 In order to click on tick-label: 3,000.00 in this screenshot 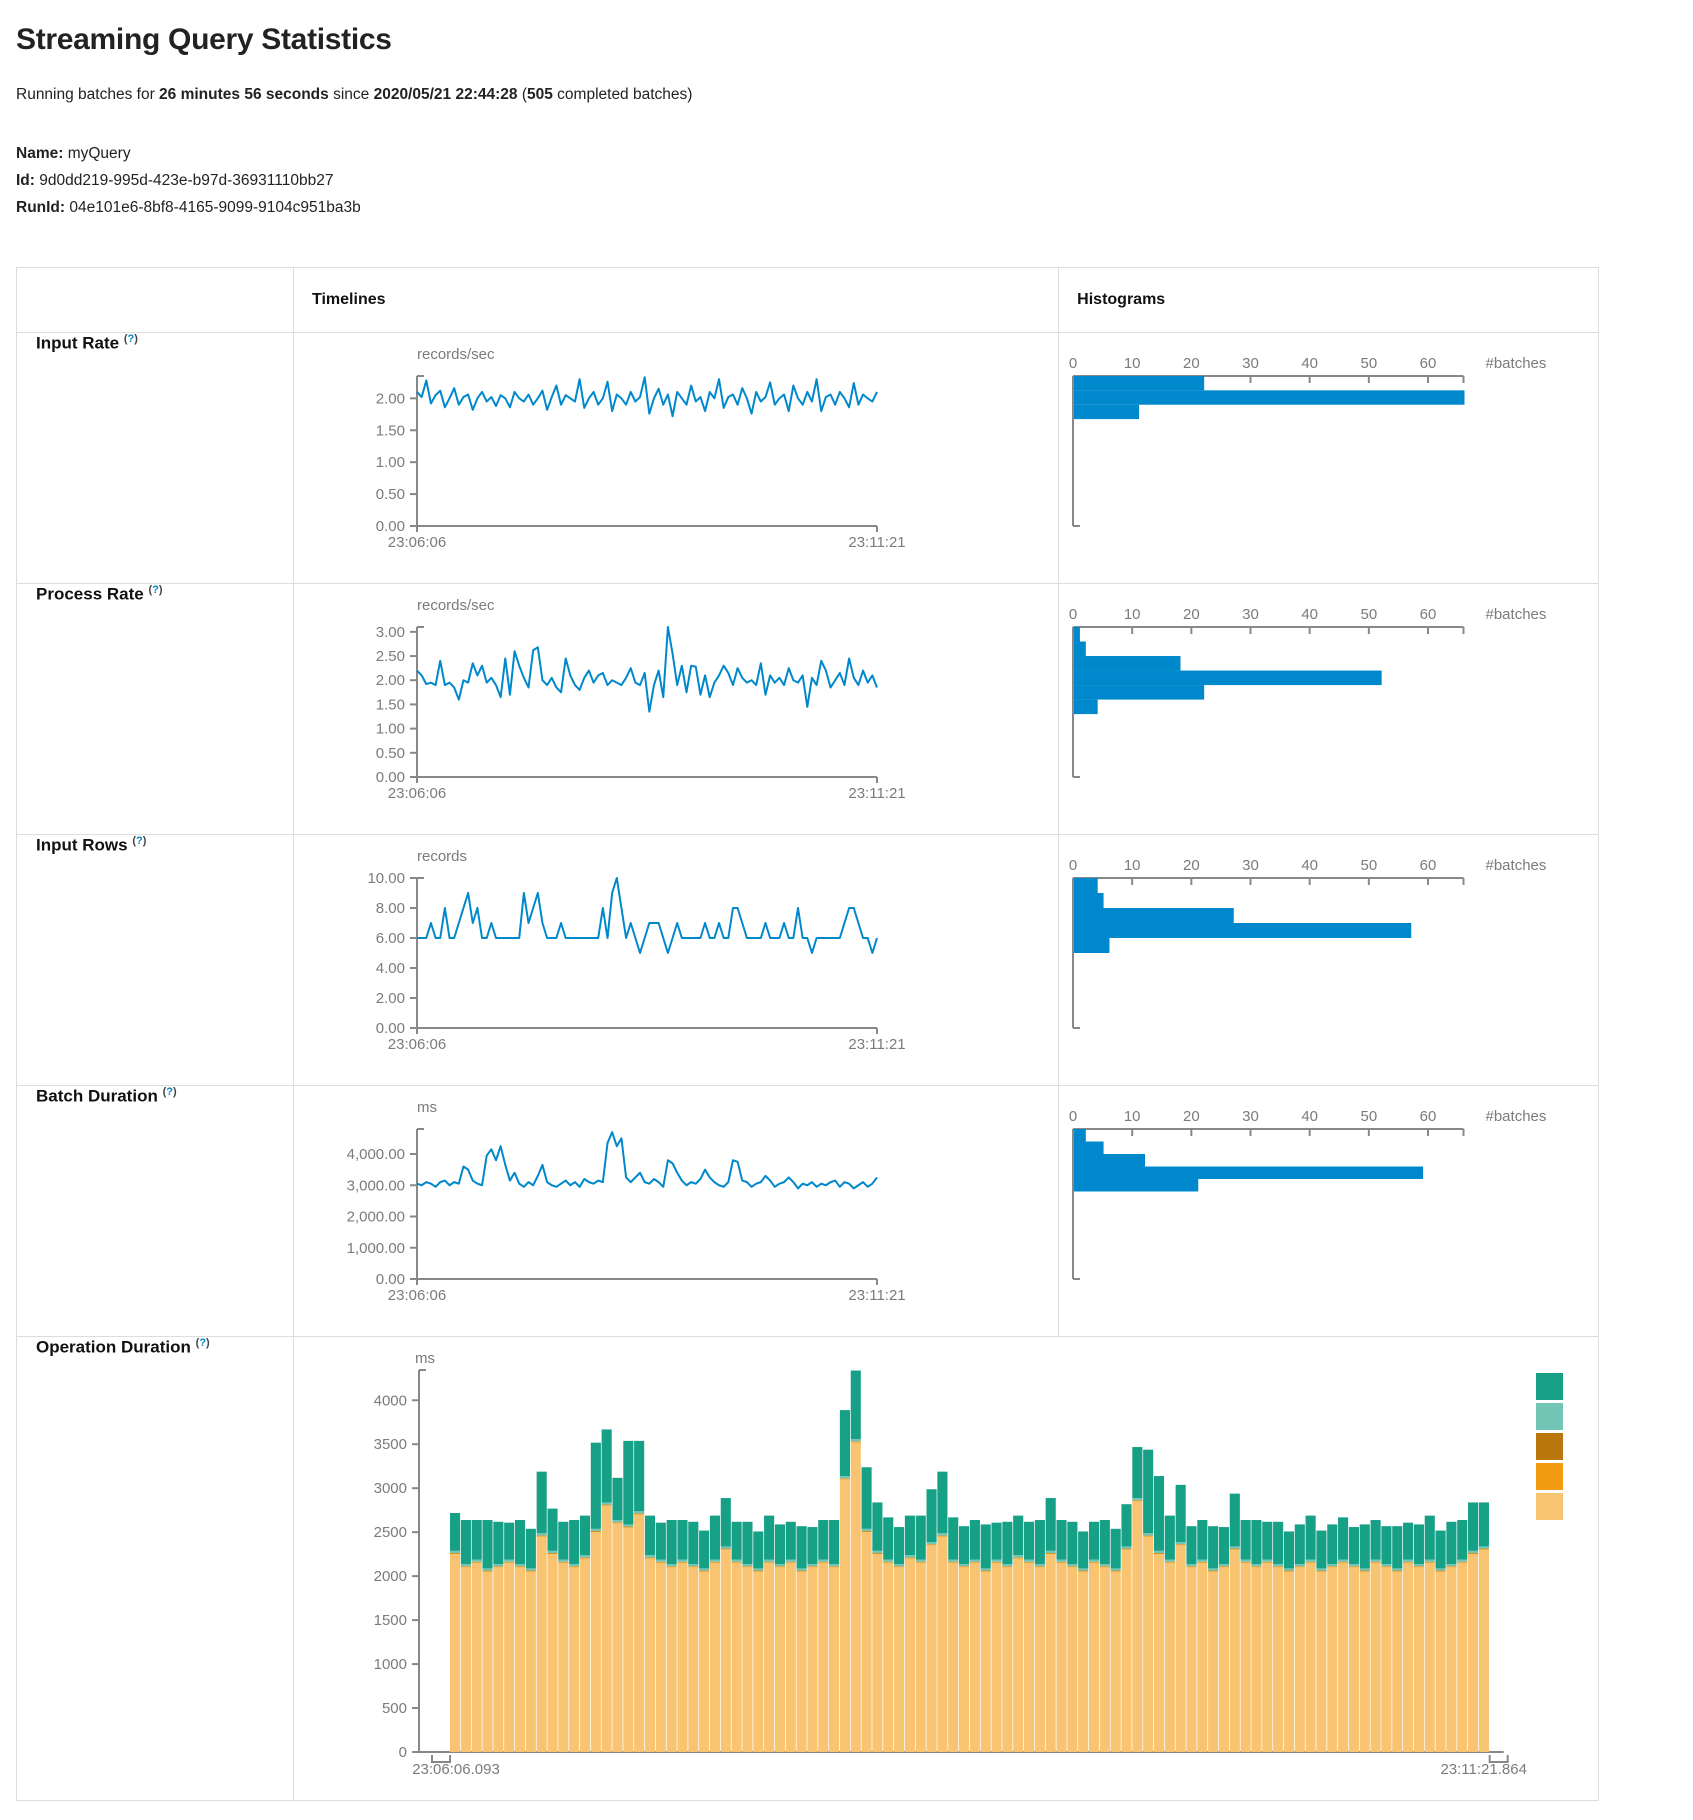, I will do `click(376, 1185)`.